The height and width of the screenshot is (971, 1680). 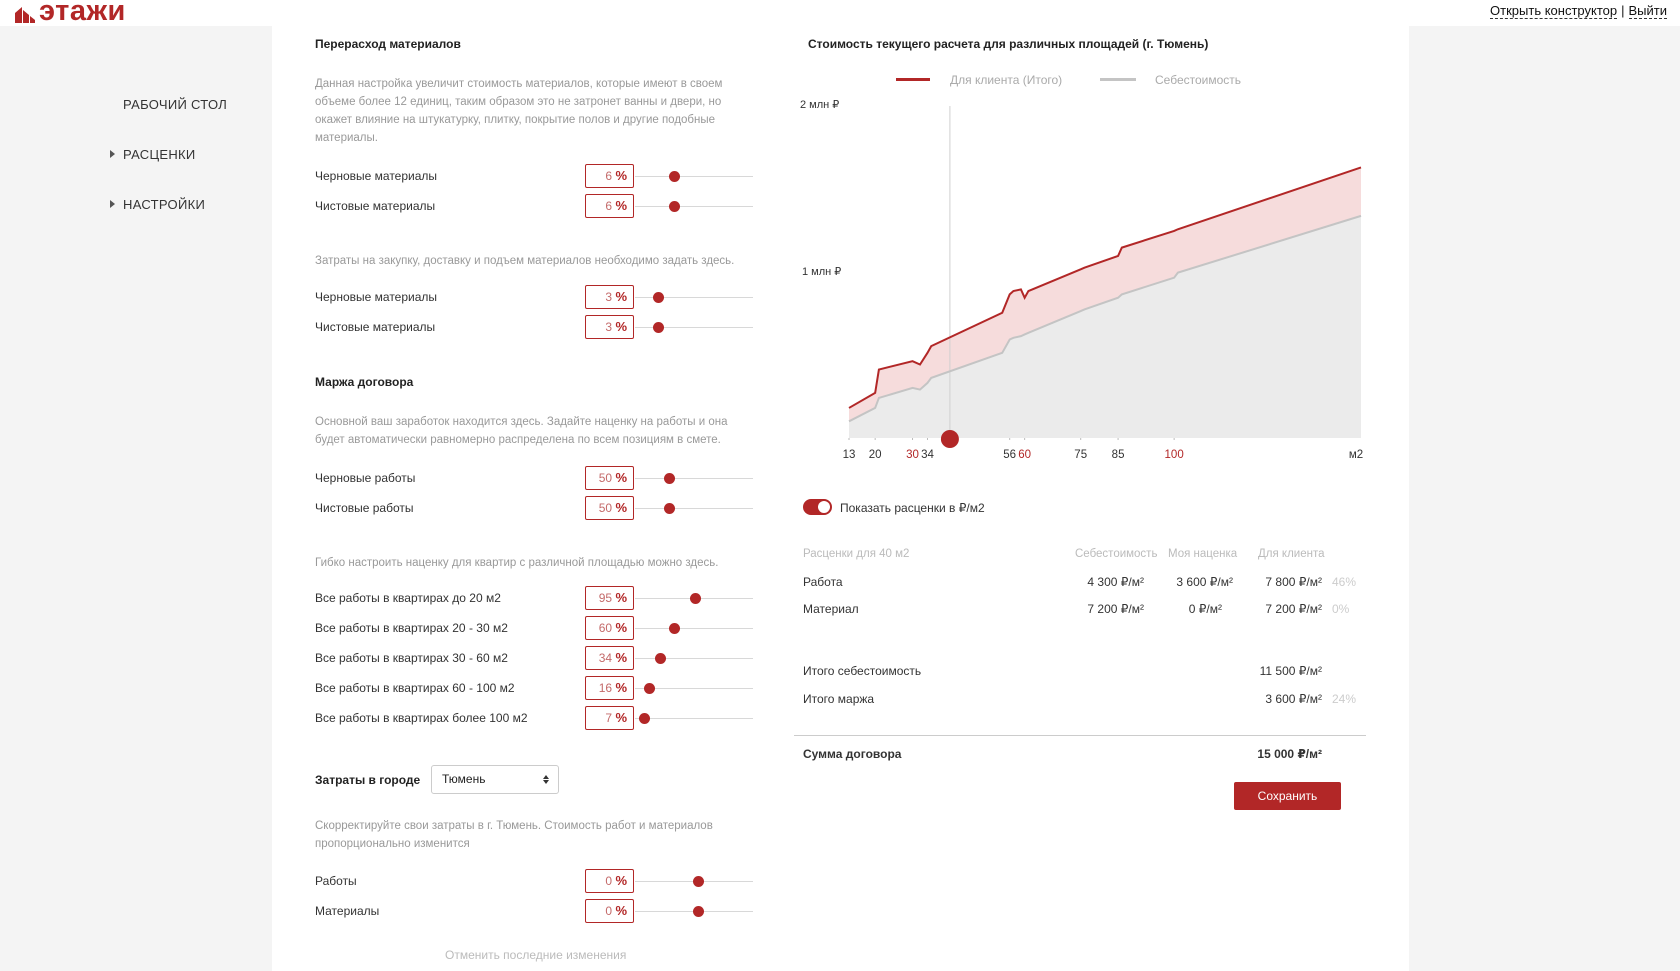 What do you see at coordinates (411, 658) in the screenshot?
I see `area-margin-row-label: Все работы в квартирах 30 - 60 м2` at bounding box center [411, 658].